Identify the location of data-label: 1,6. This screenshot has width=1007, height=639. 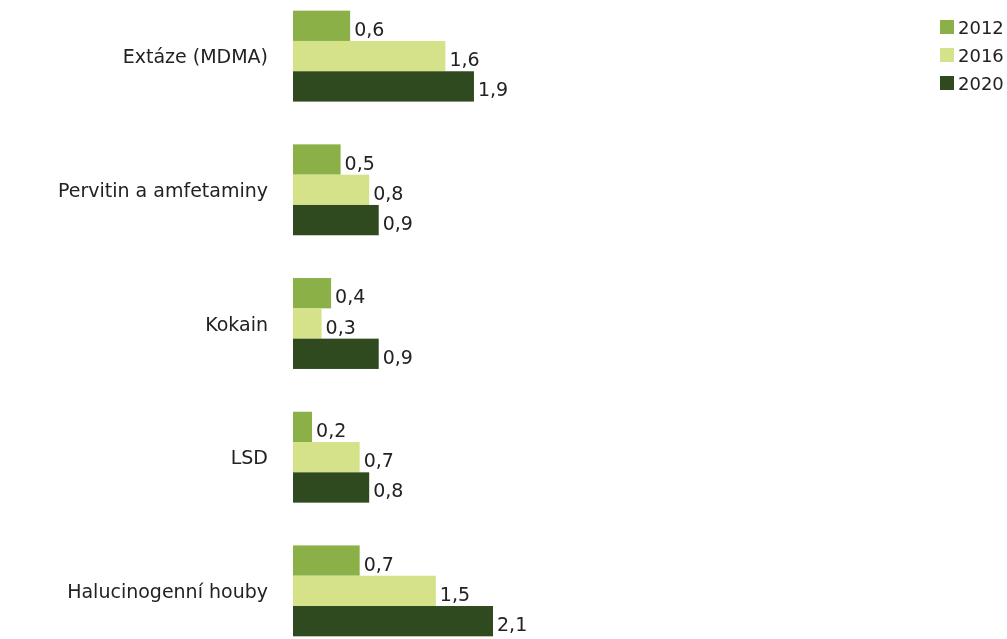
(464, 59).